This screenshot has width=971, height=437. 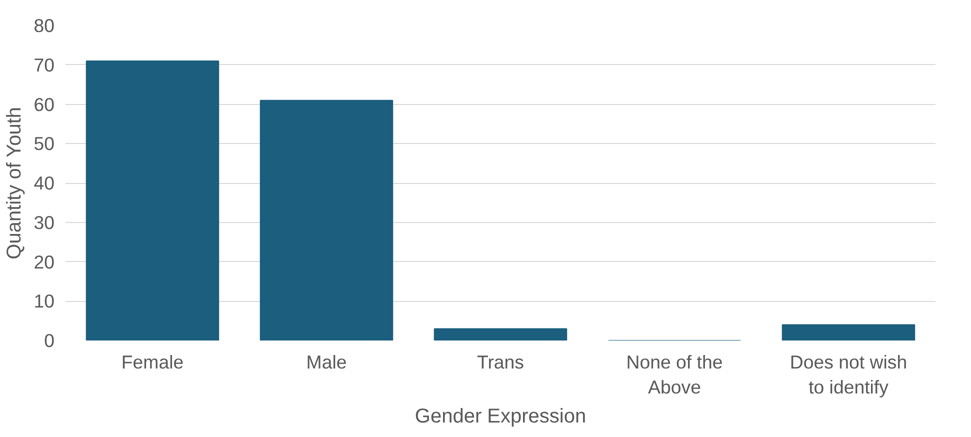 What do you see at coordinates (849, 375) in the screenshot?
I see `x-tick-label: Does not wish to identify` at bounding box center [849, 375].